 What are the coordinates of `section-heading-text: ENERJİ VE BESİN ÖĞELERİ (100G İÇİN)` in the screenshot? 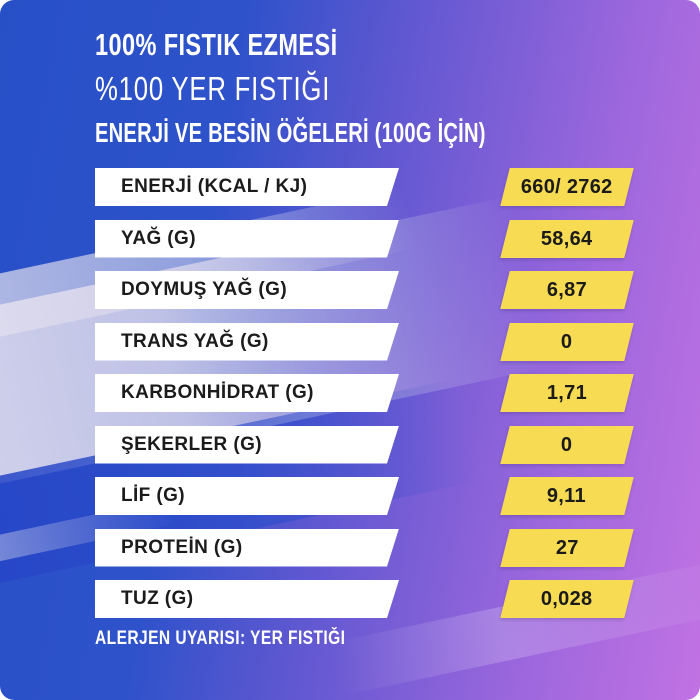 It's located at (290, 132).